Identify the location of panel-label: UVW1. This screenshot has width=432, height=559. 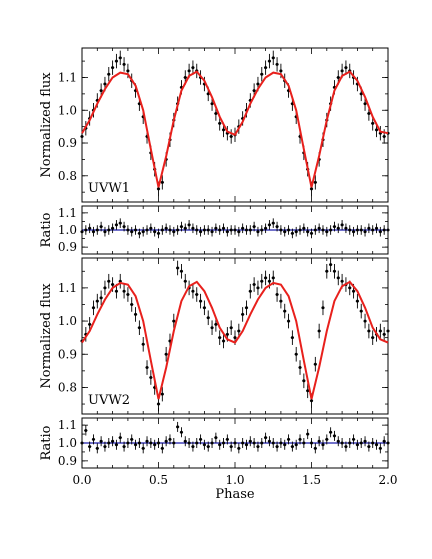
(109, 188).